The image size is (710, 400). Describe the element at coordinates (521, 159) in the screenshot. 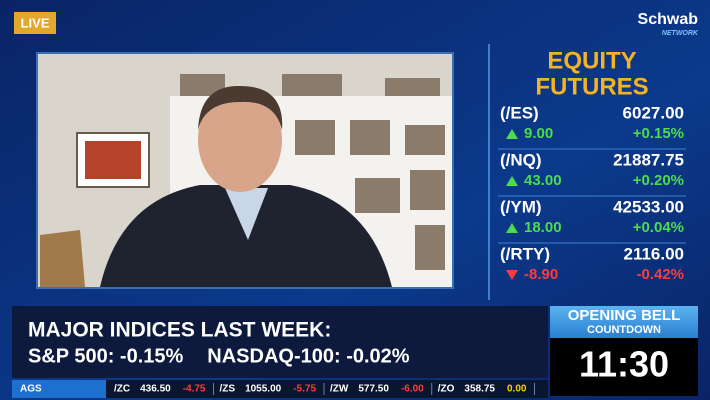

I see `future-symbol: (/NQ)` at that location.